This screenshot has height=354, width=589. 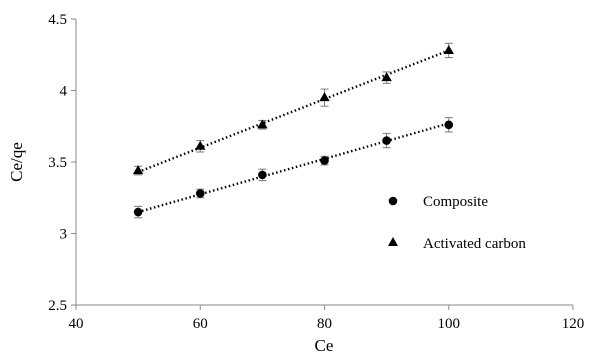 What do you see at coordinates (573, 324) in the screenshot?
I see `x-tick-label: 120` at bounding box center [573, 324].